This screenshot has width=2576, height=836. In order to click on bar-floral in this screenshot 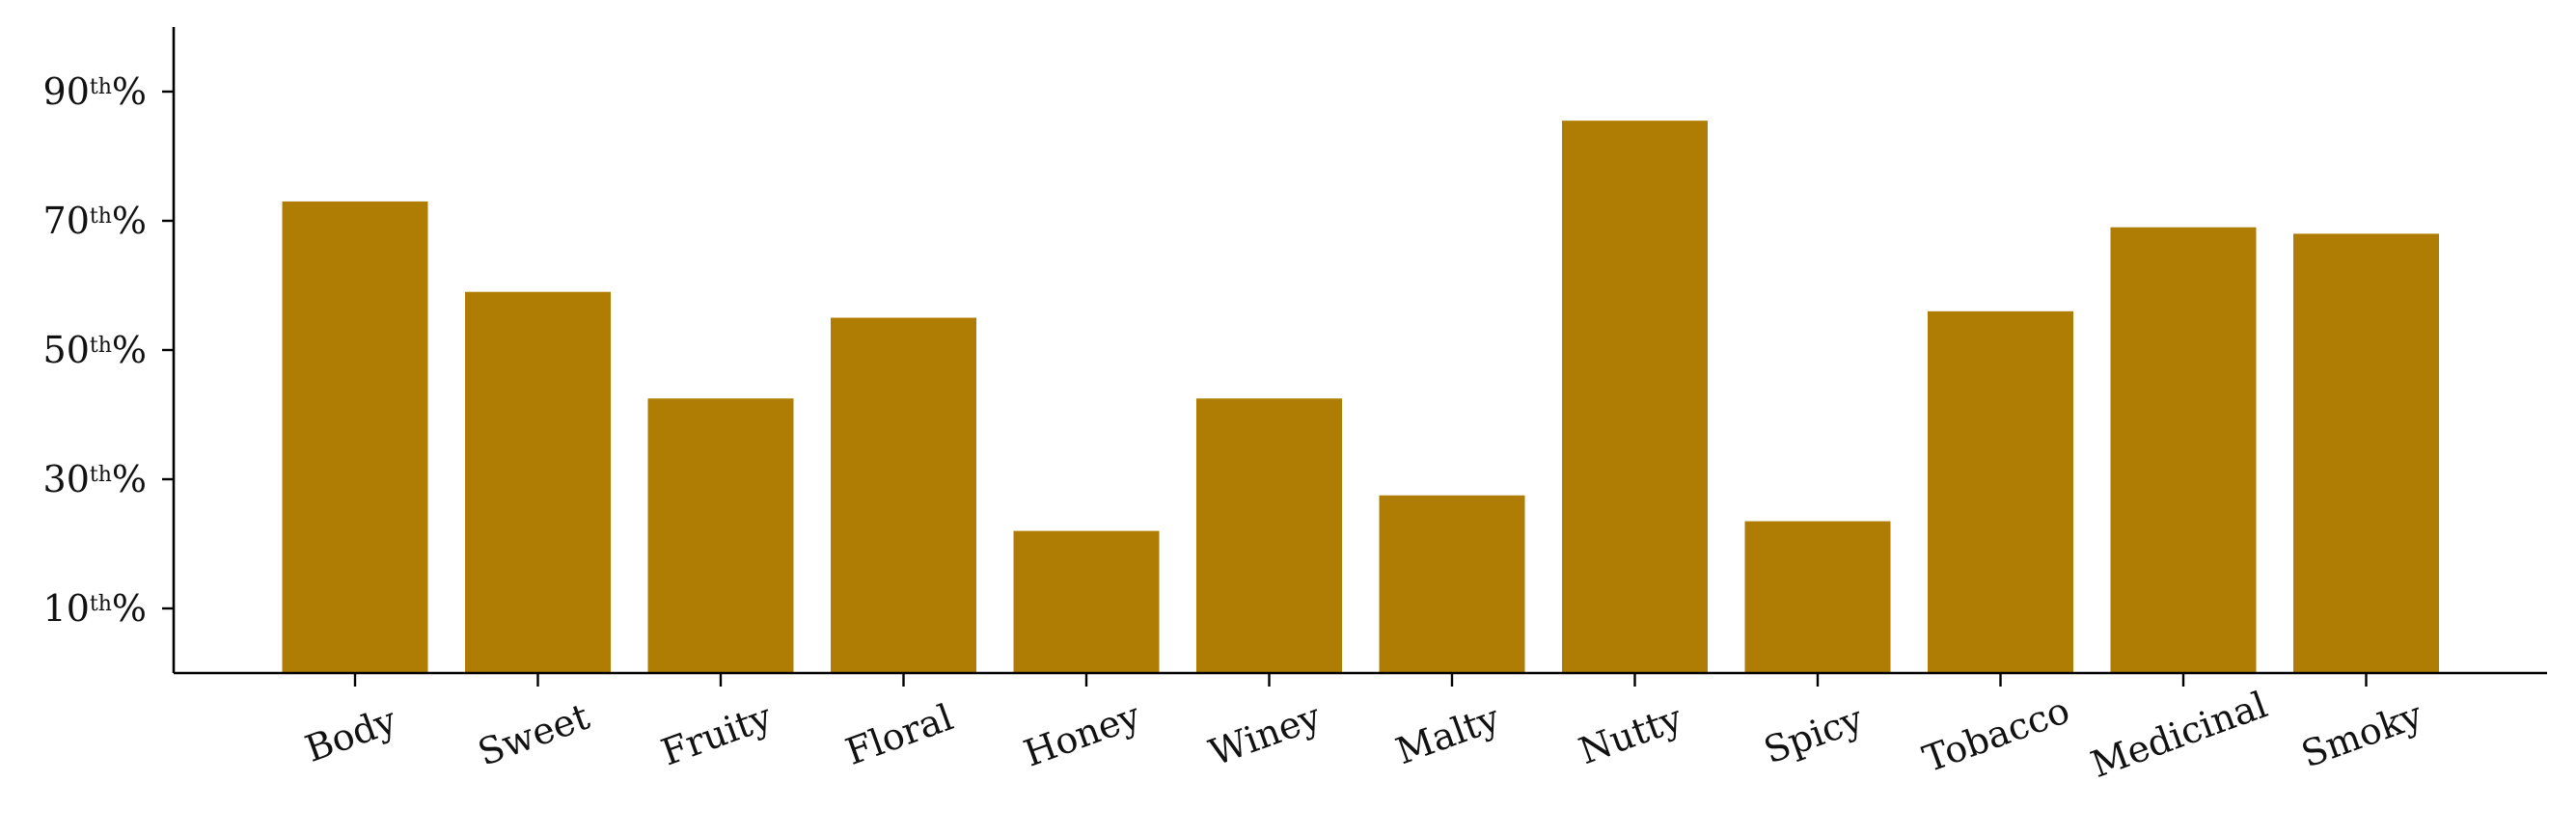, I will do `click(903, 495)`.